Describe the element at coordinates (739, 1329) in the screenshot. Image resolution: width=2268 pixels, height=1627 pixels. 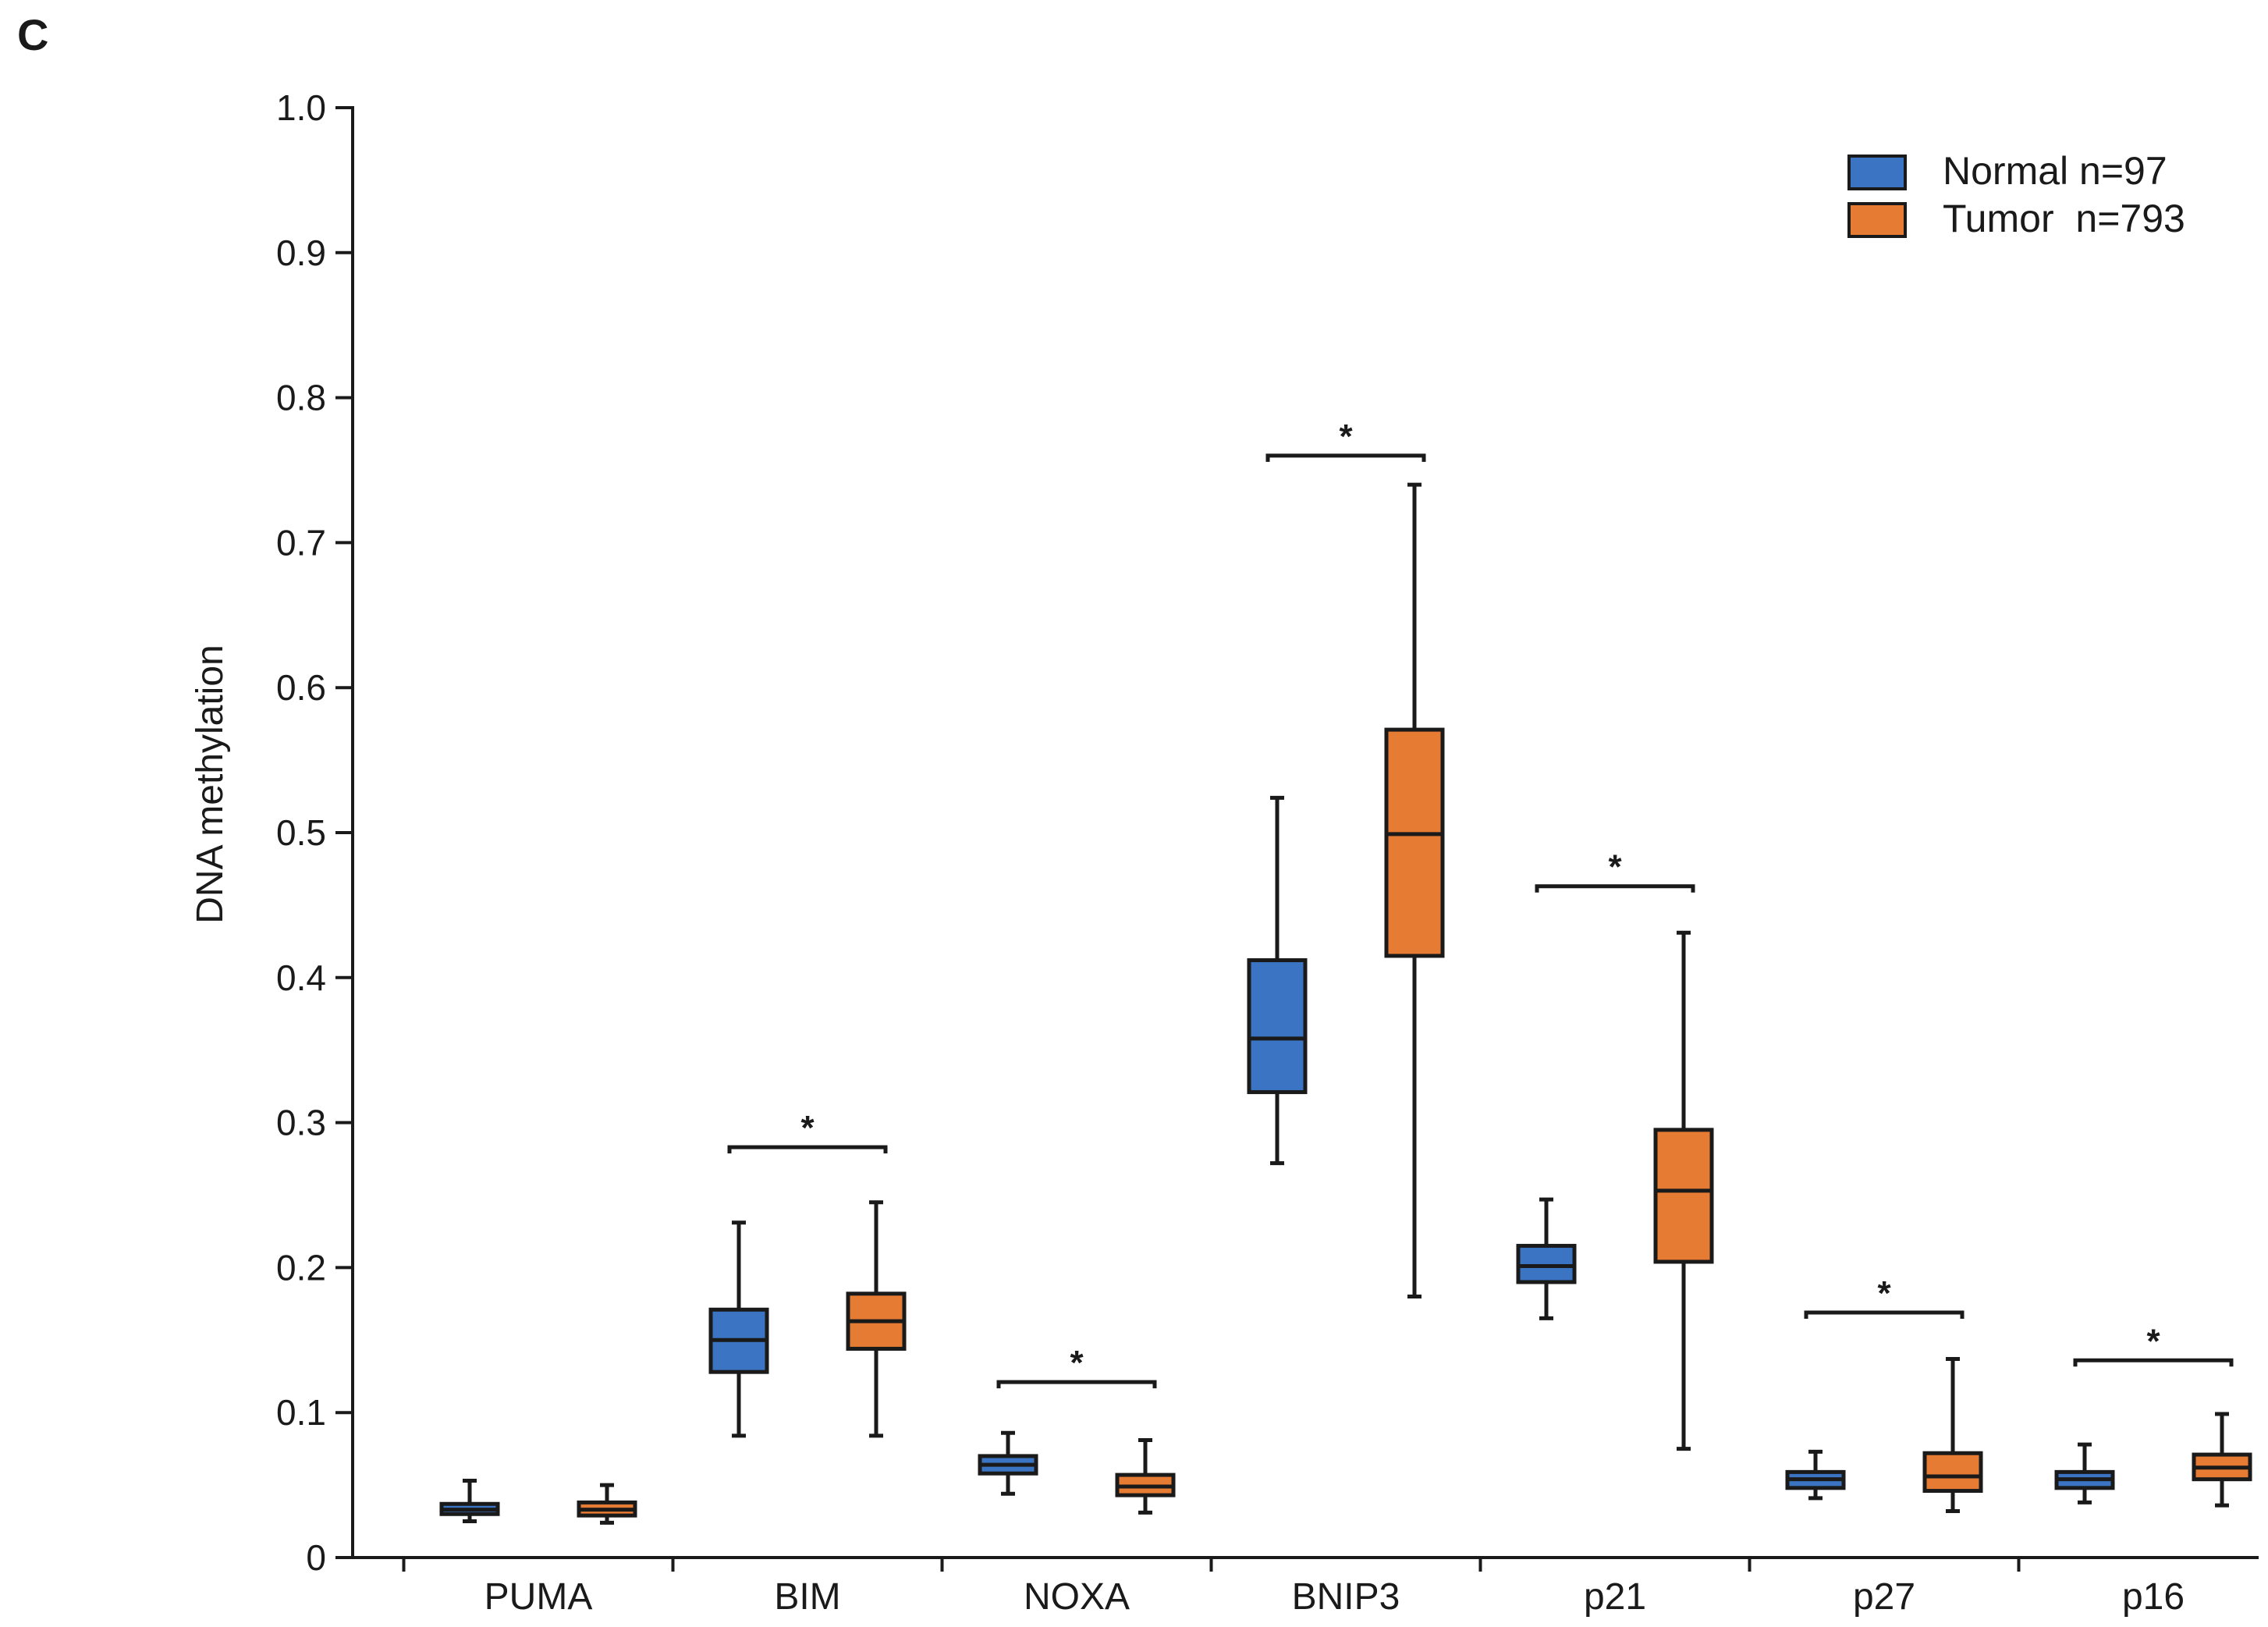
I see `normal-box-bim` at that location.